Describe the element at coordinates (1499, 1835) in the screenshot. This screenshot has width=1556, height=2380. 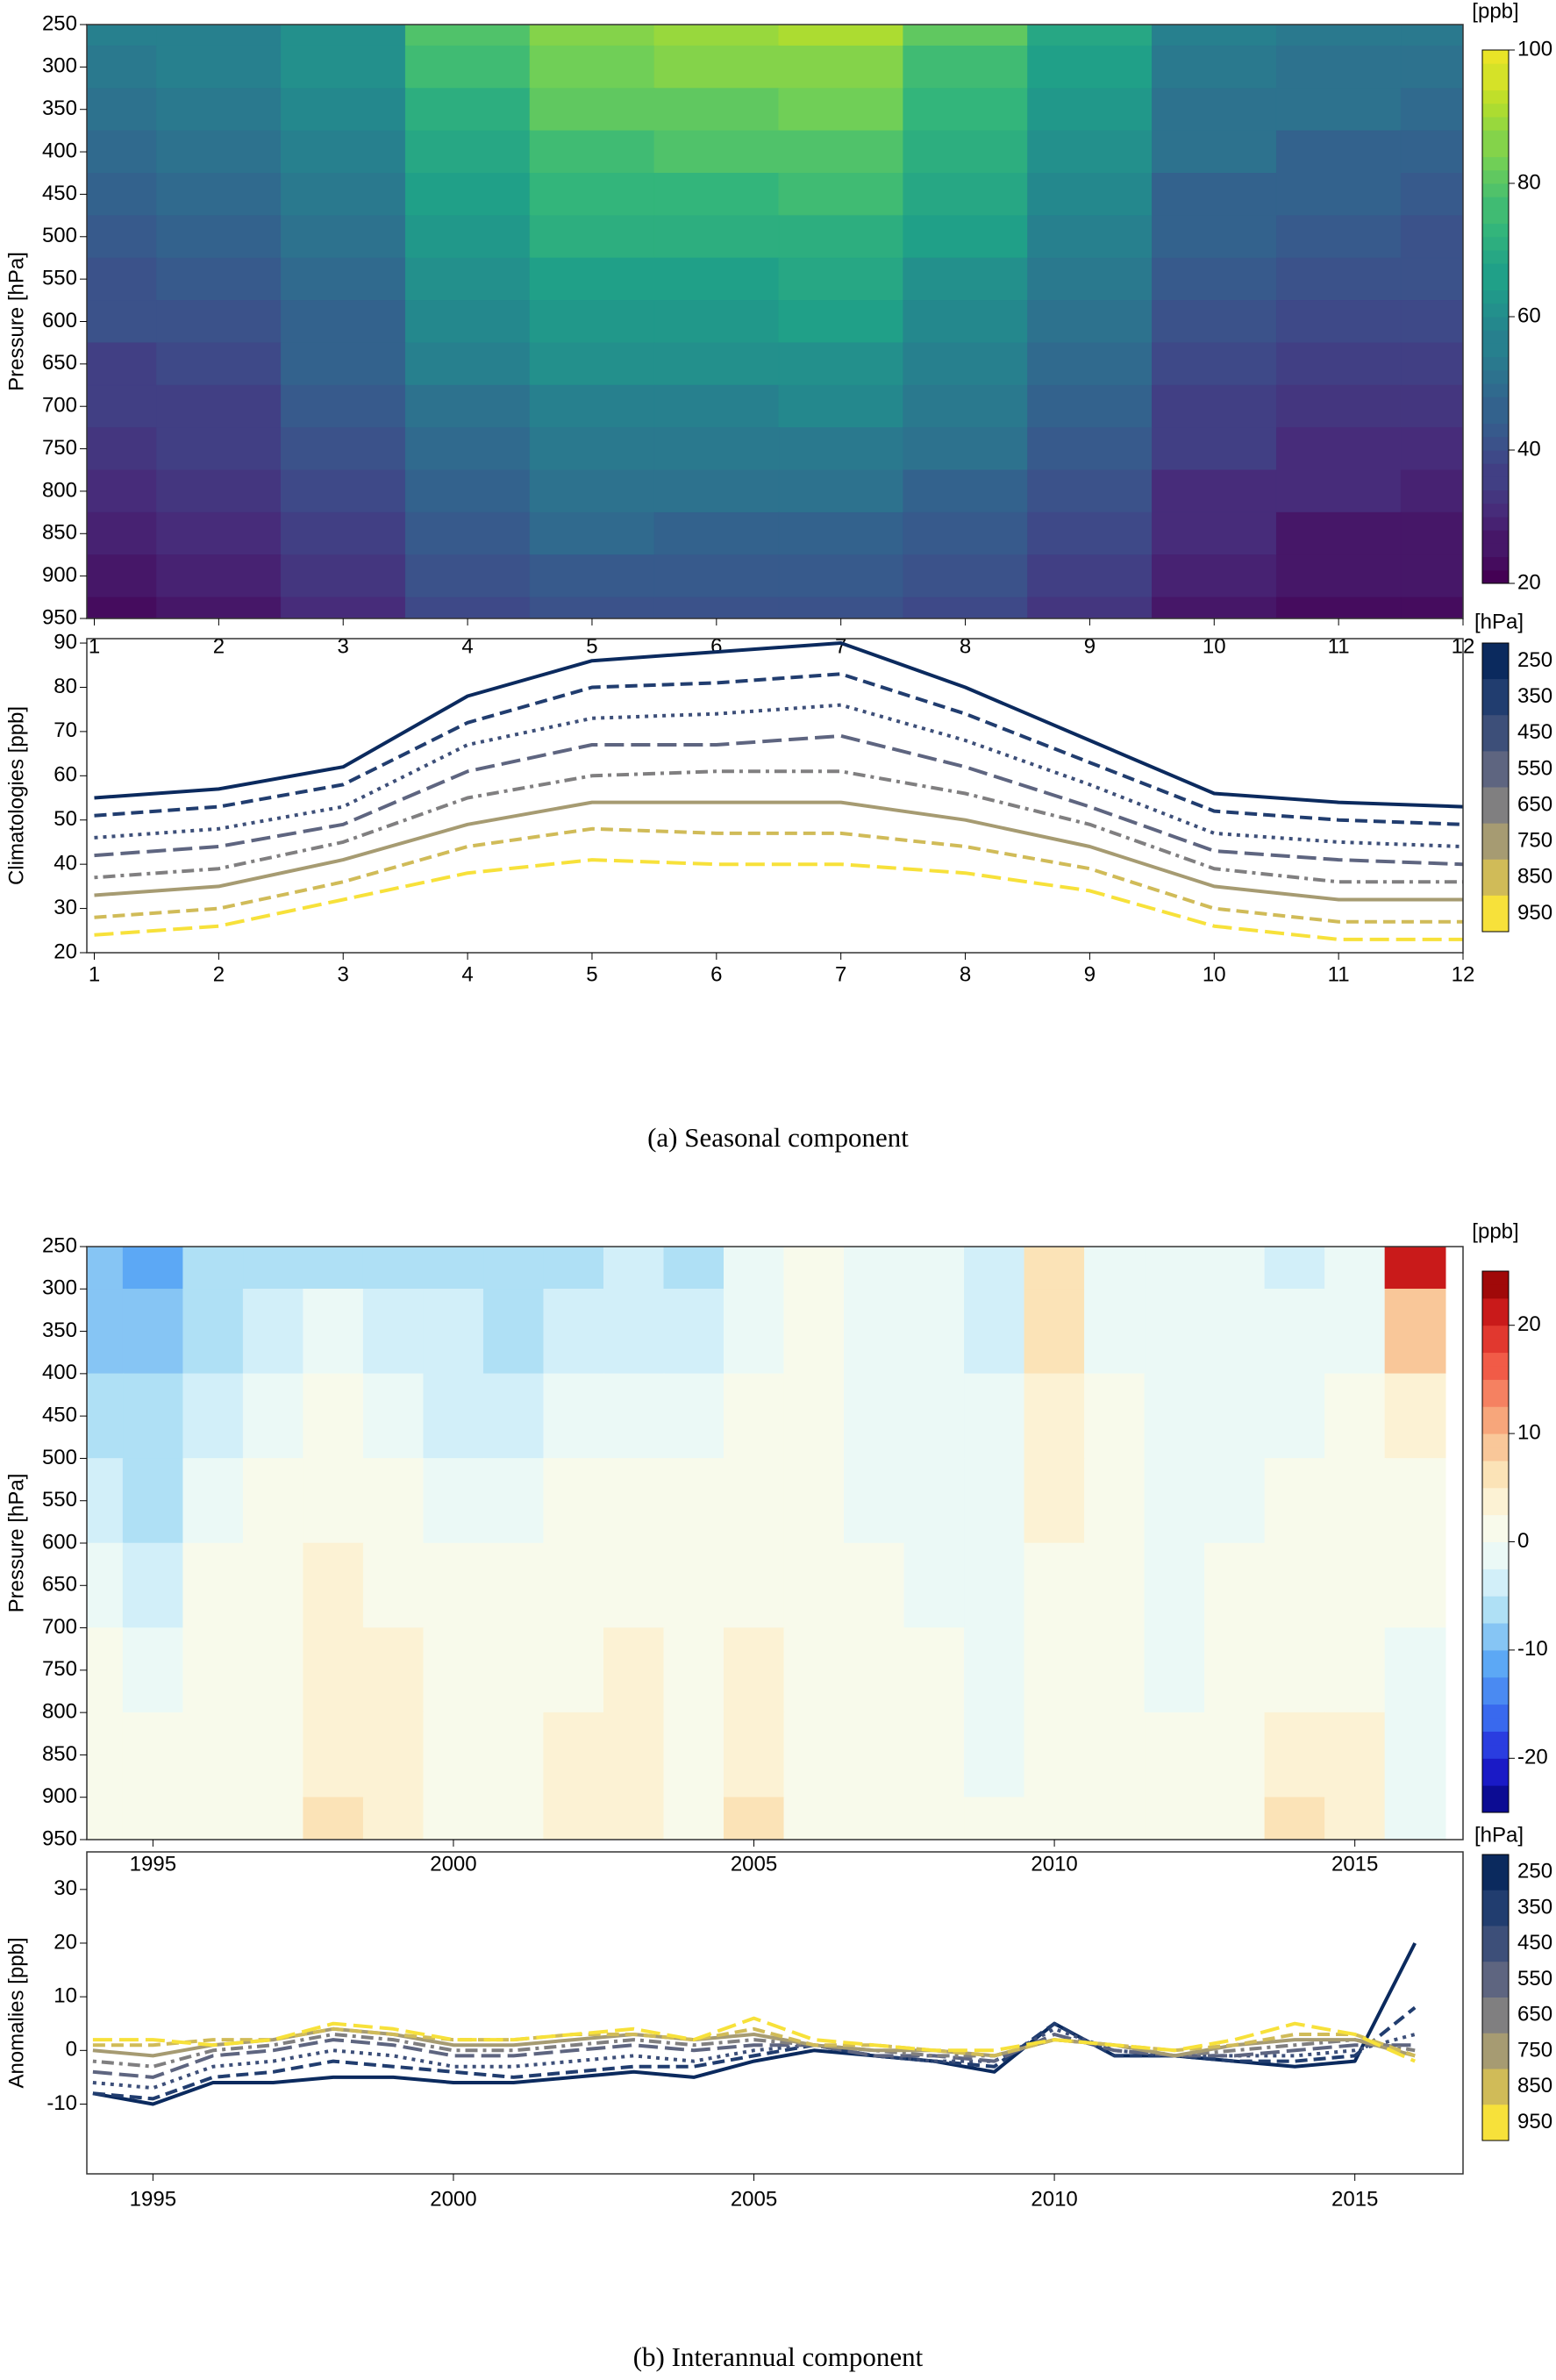
I see `legend-title: [hPa]` at that location.